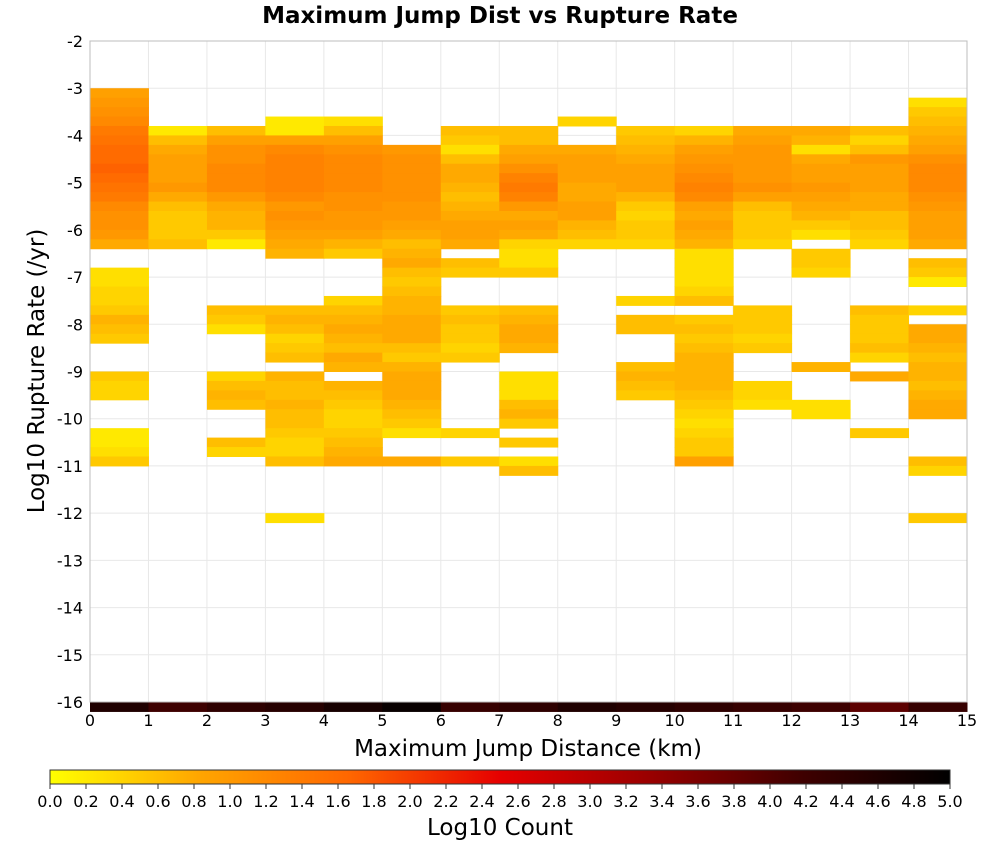 This screenshot has width=1000, height=850. Describe the element at coordinates (409, 801) in the screenshot. I see `colorbar-tick-label: 2.0` at that location.